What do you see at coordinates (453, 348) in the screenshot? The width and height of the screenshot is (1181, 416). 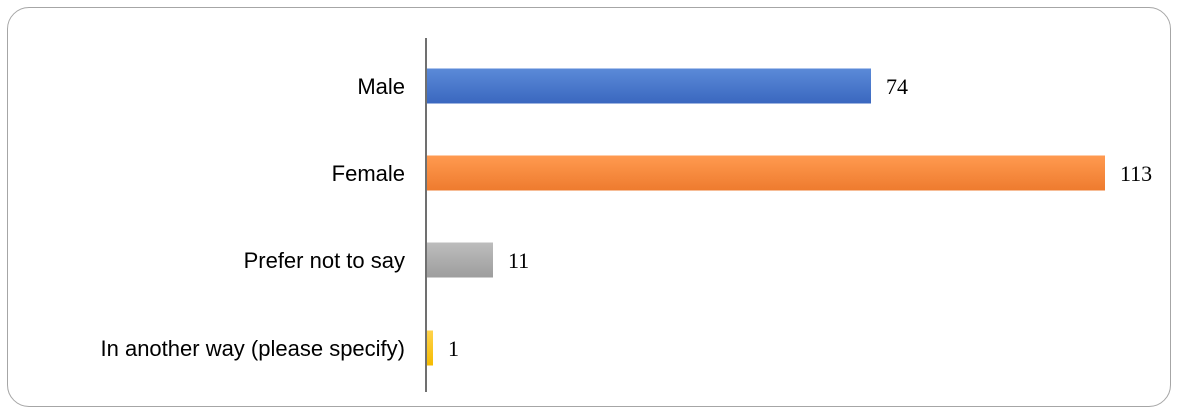 I see `value-label-in-another-way-please-specify: 1` at bounding box center [453, 348].